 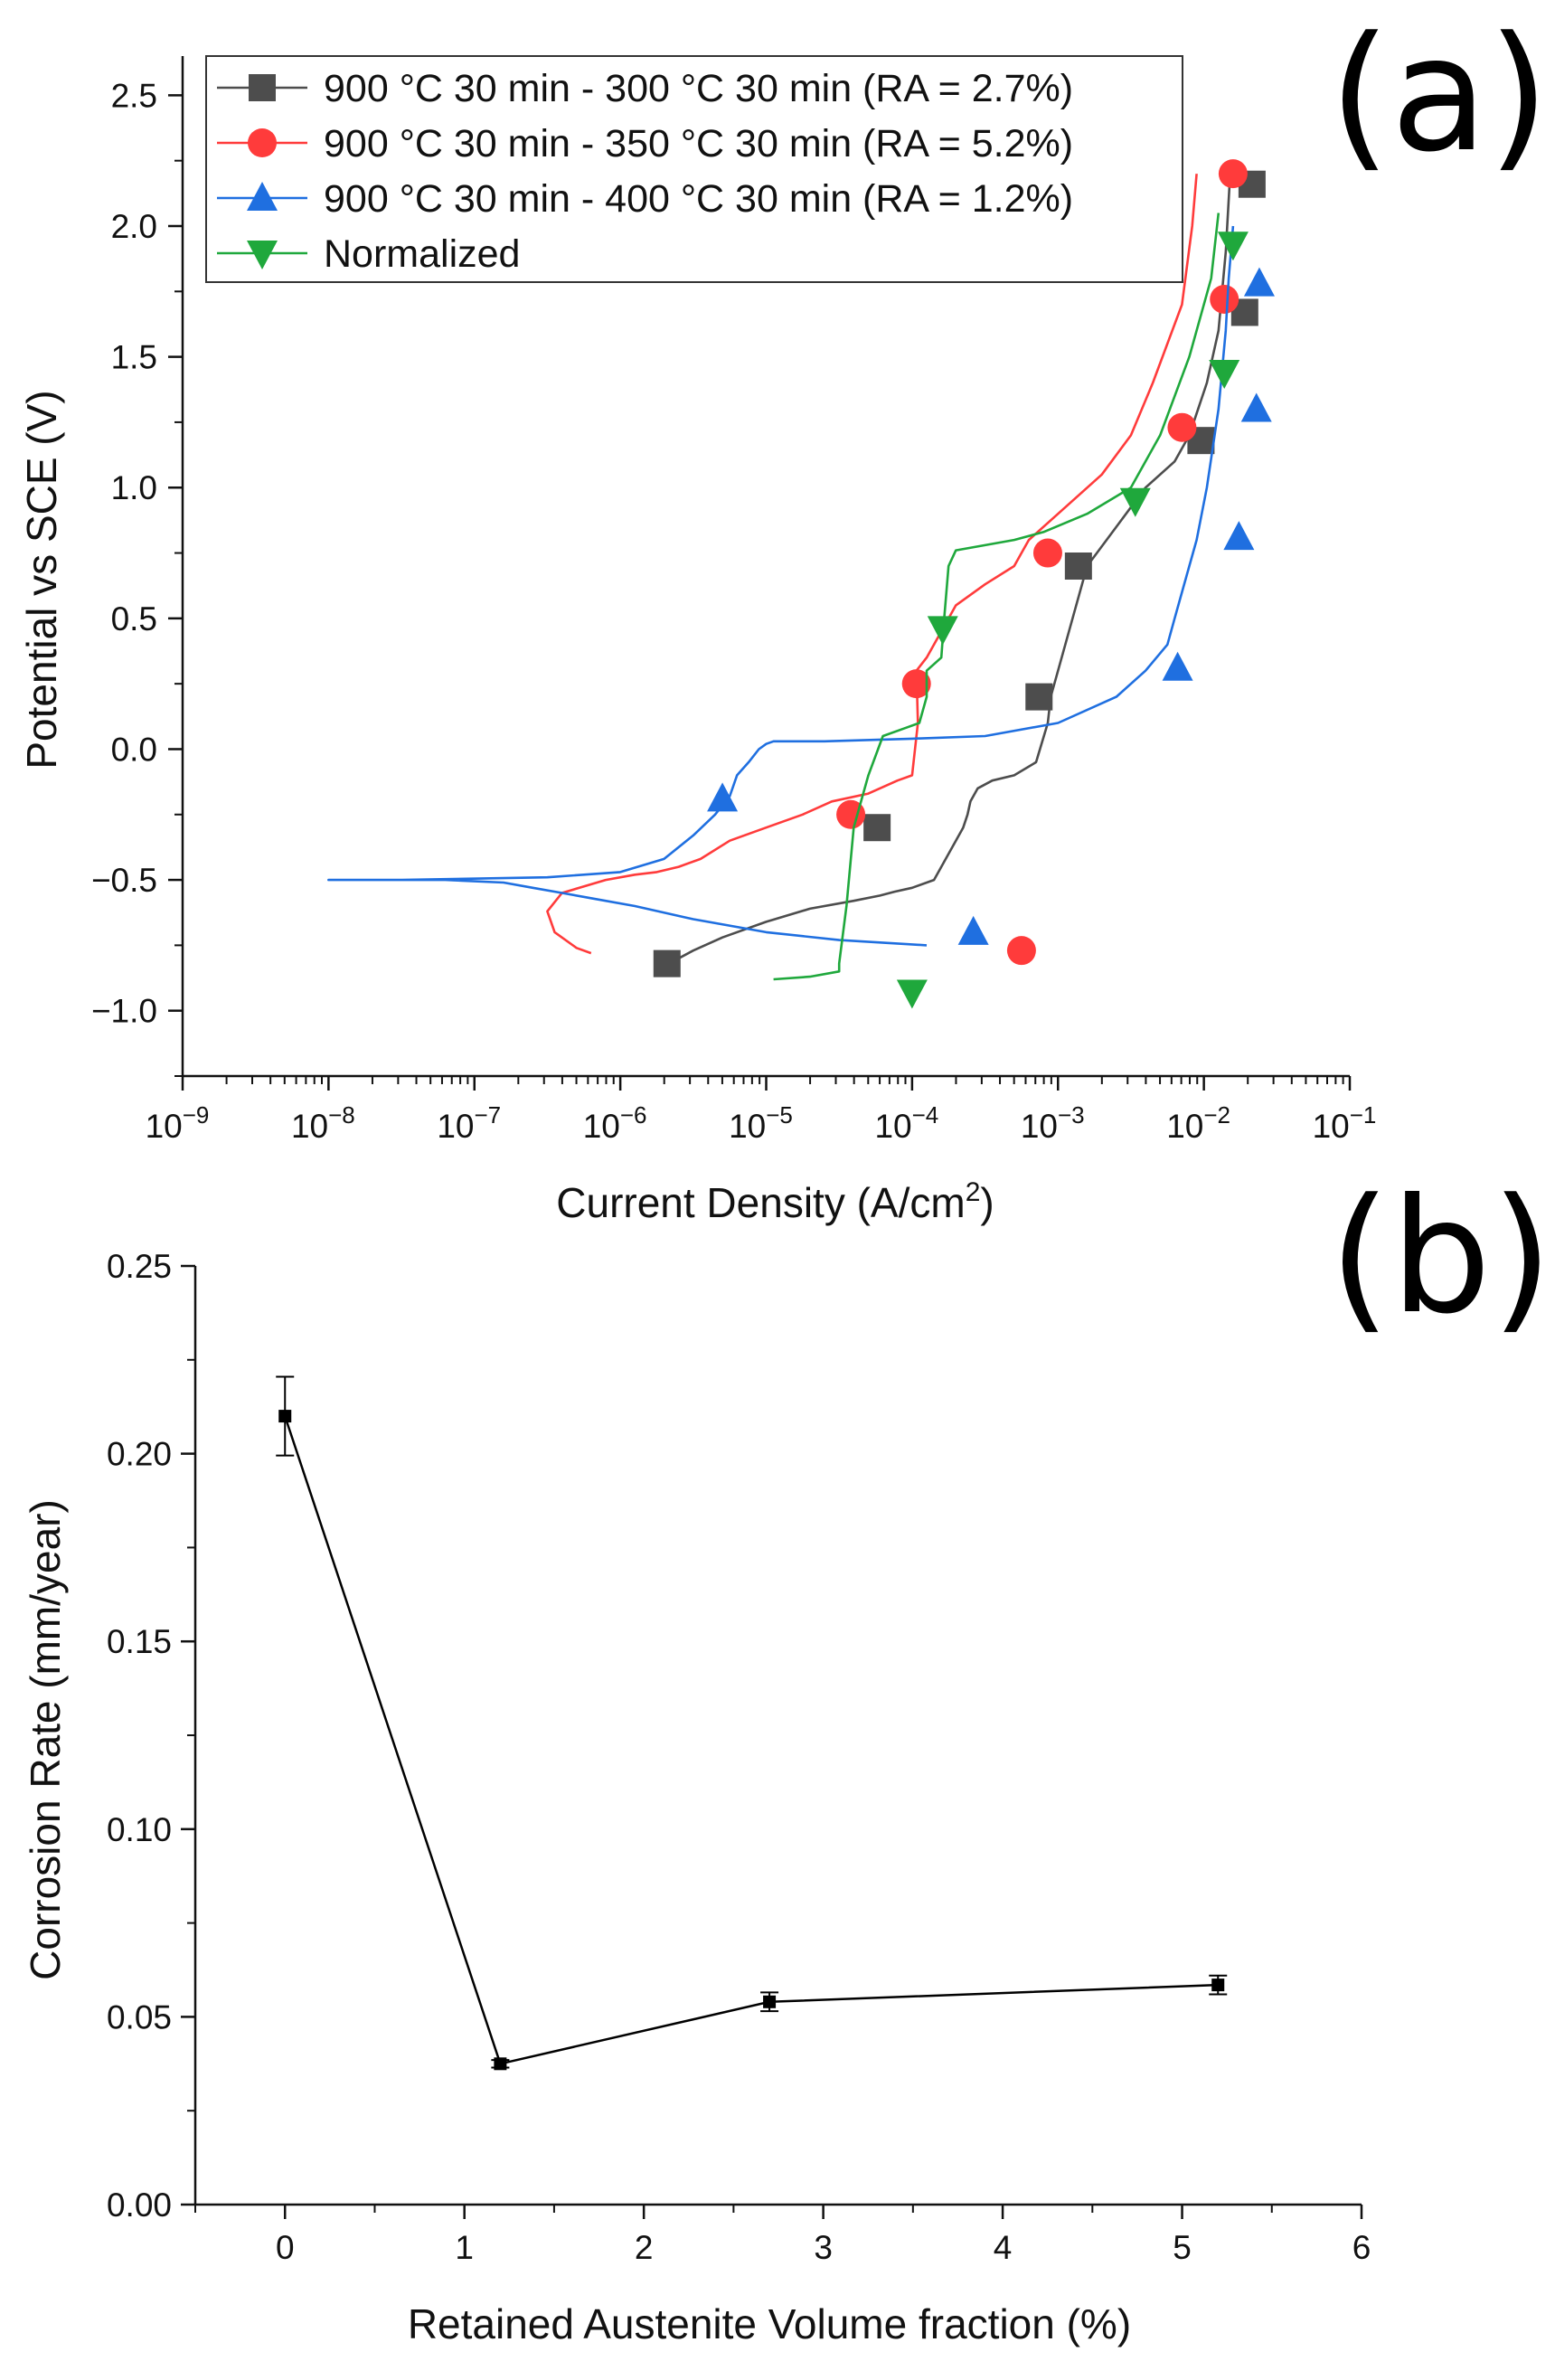 What do you see at coordinates (46, 1739) in the screenshot?
I see `panel-b-y-axis-title: Corrosion Rate (mm/year)` at bounding box center [46, 1739].